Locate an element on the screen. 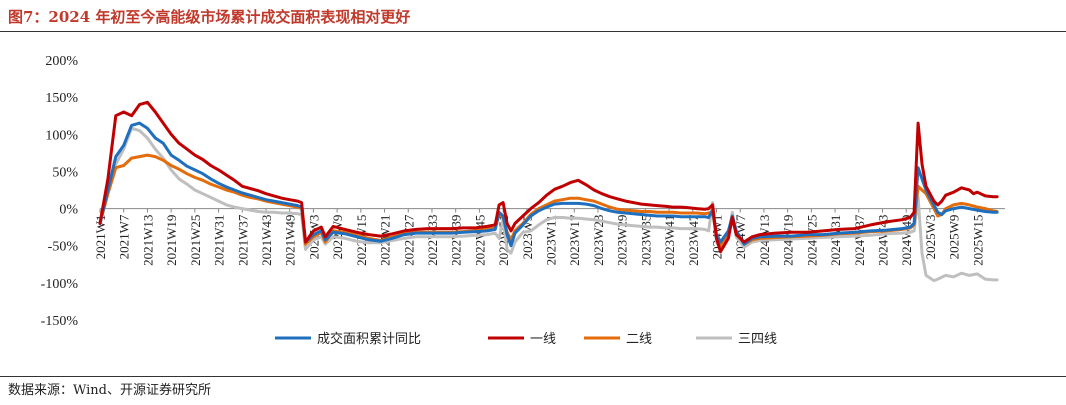  y-tick-label: 50% is located at coordinates (65, 172).